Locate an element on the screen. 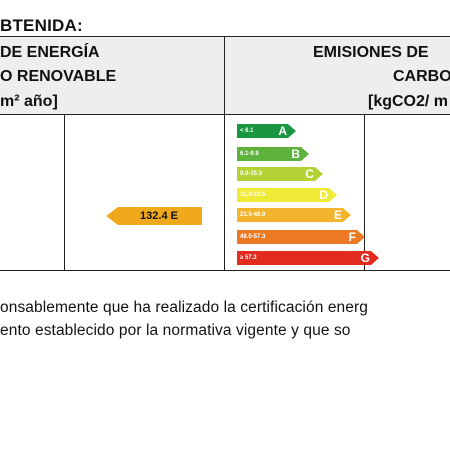 Image resolution: width=450 pixels, height=450 pixels. consumption-rating-indicator: 132.4 E is located at coordinates (154, 216).